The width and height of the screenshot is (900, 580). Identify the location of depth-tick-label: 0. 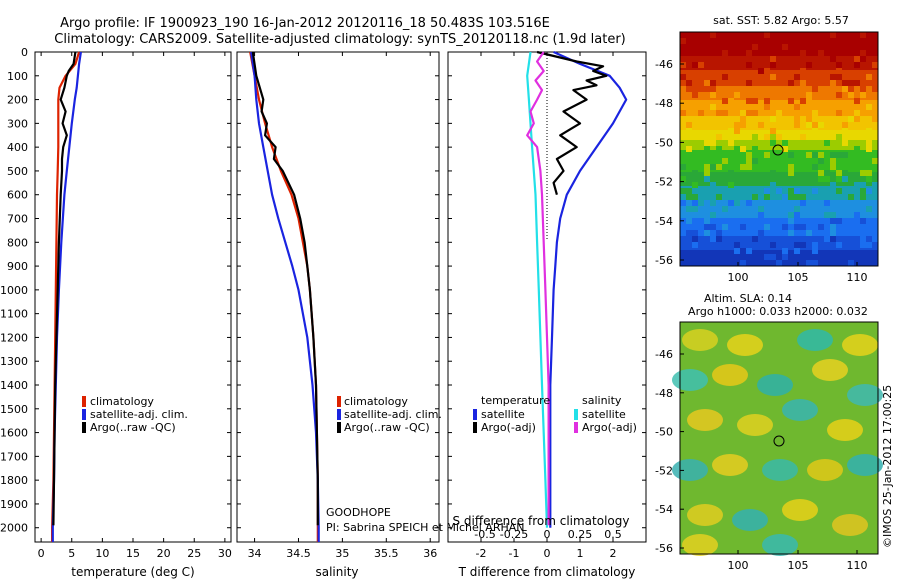
(24, 52).